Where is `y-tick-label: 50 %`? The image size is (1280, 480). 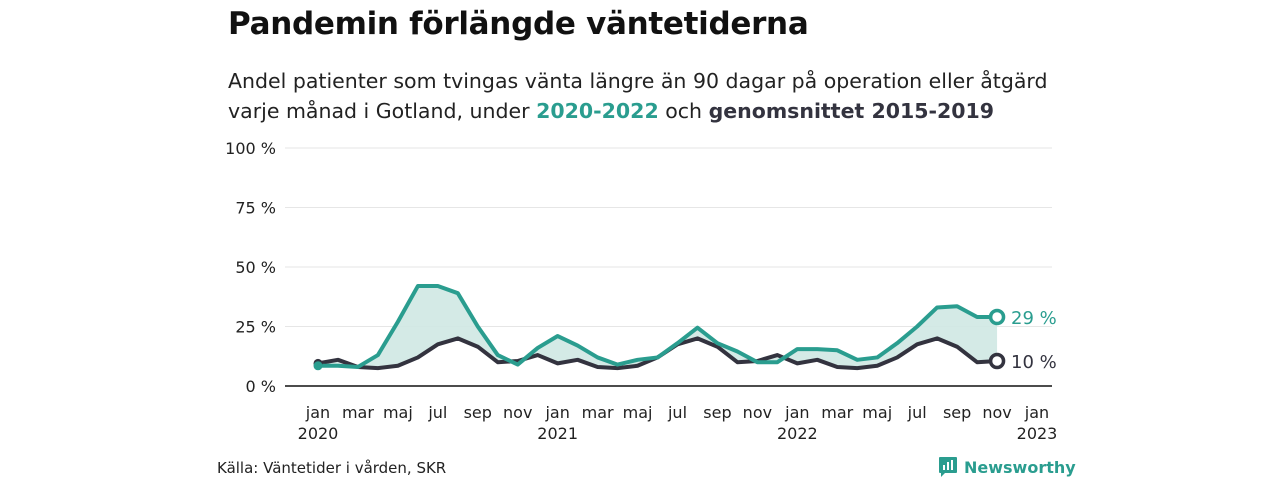 y-tick-label: 50 % is located at coordinates (255, 267).